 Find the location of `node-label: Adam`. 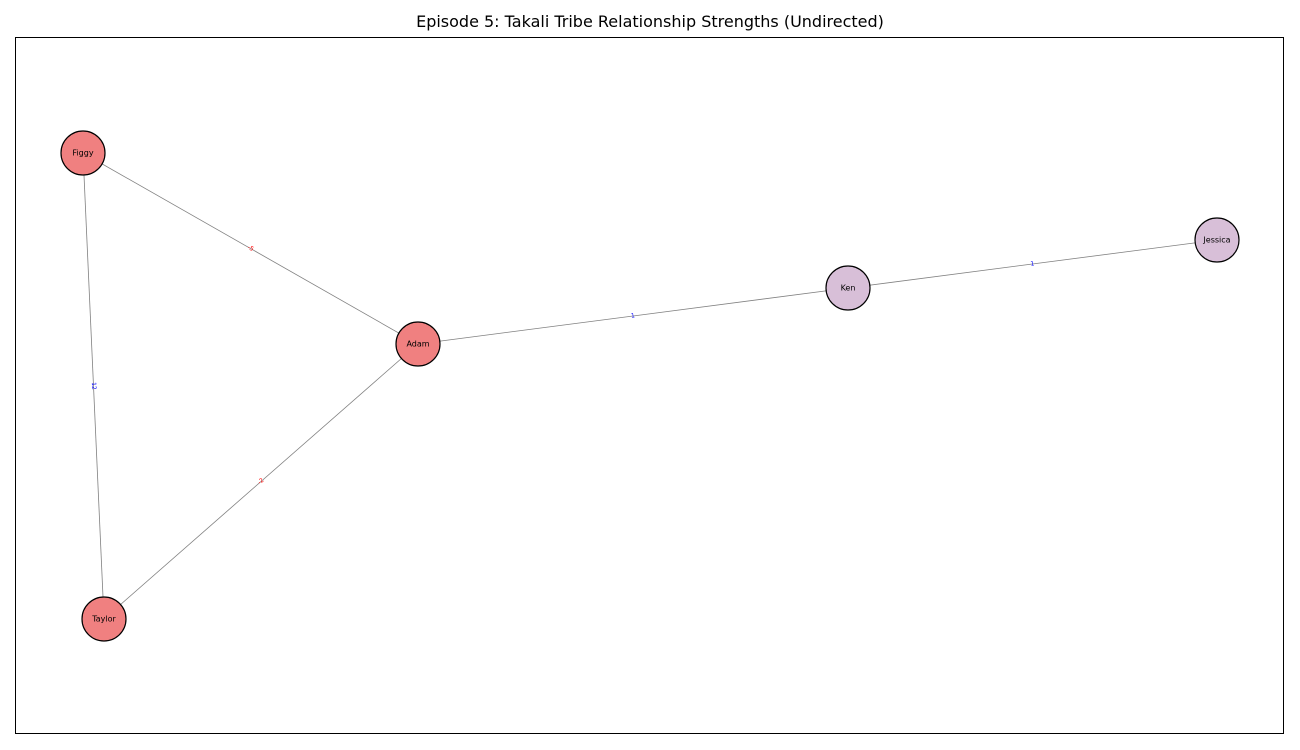

node-label: Adam is located at coordinates (417, 344).